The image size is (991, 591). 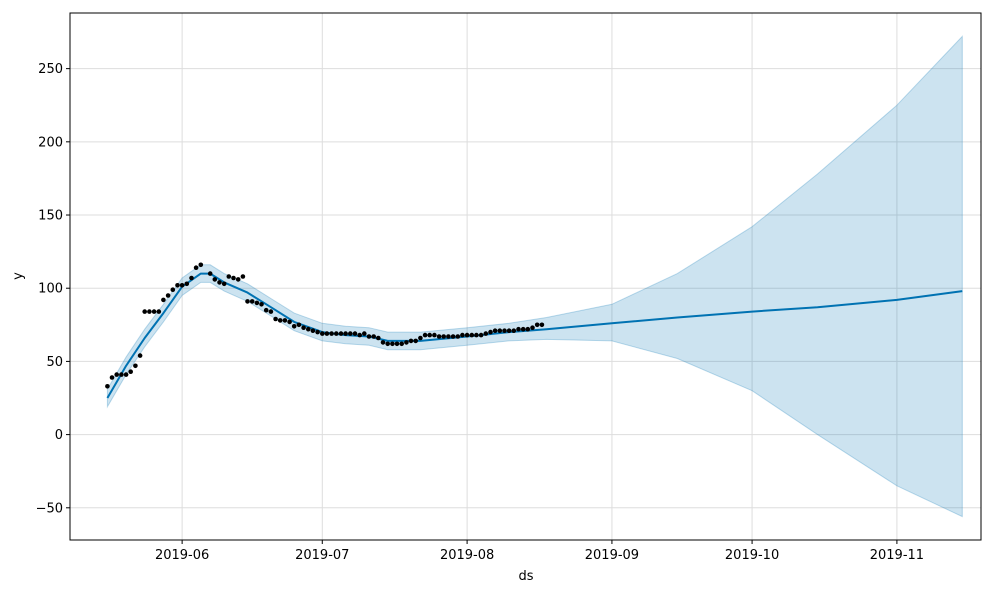 I want to click on x-tick-label-5: 2019-11, so click(x=897, y=555).